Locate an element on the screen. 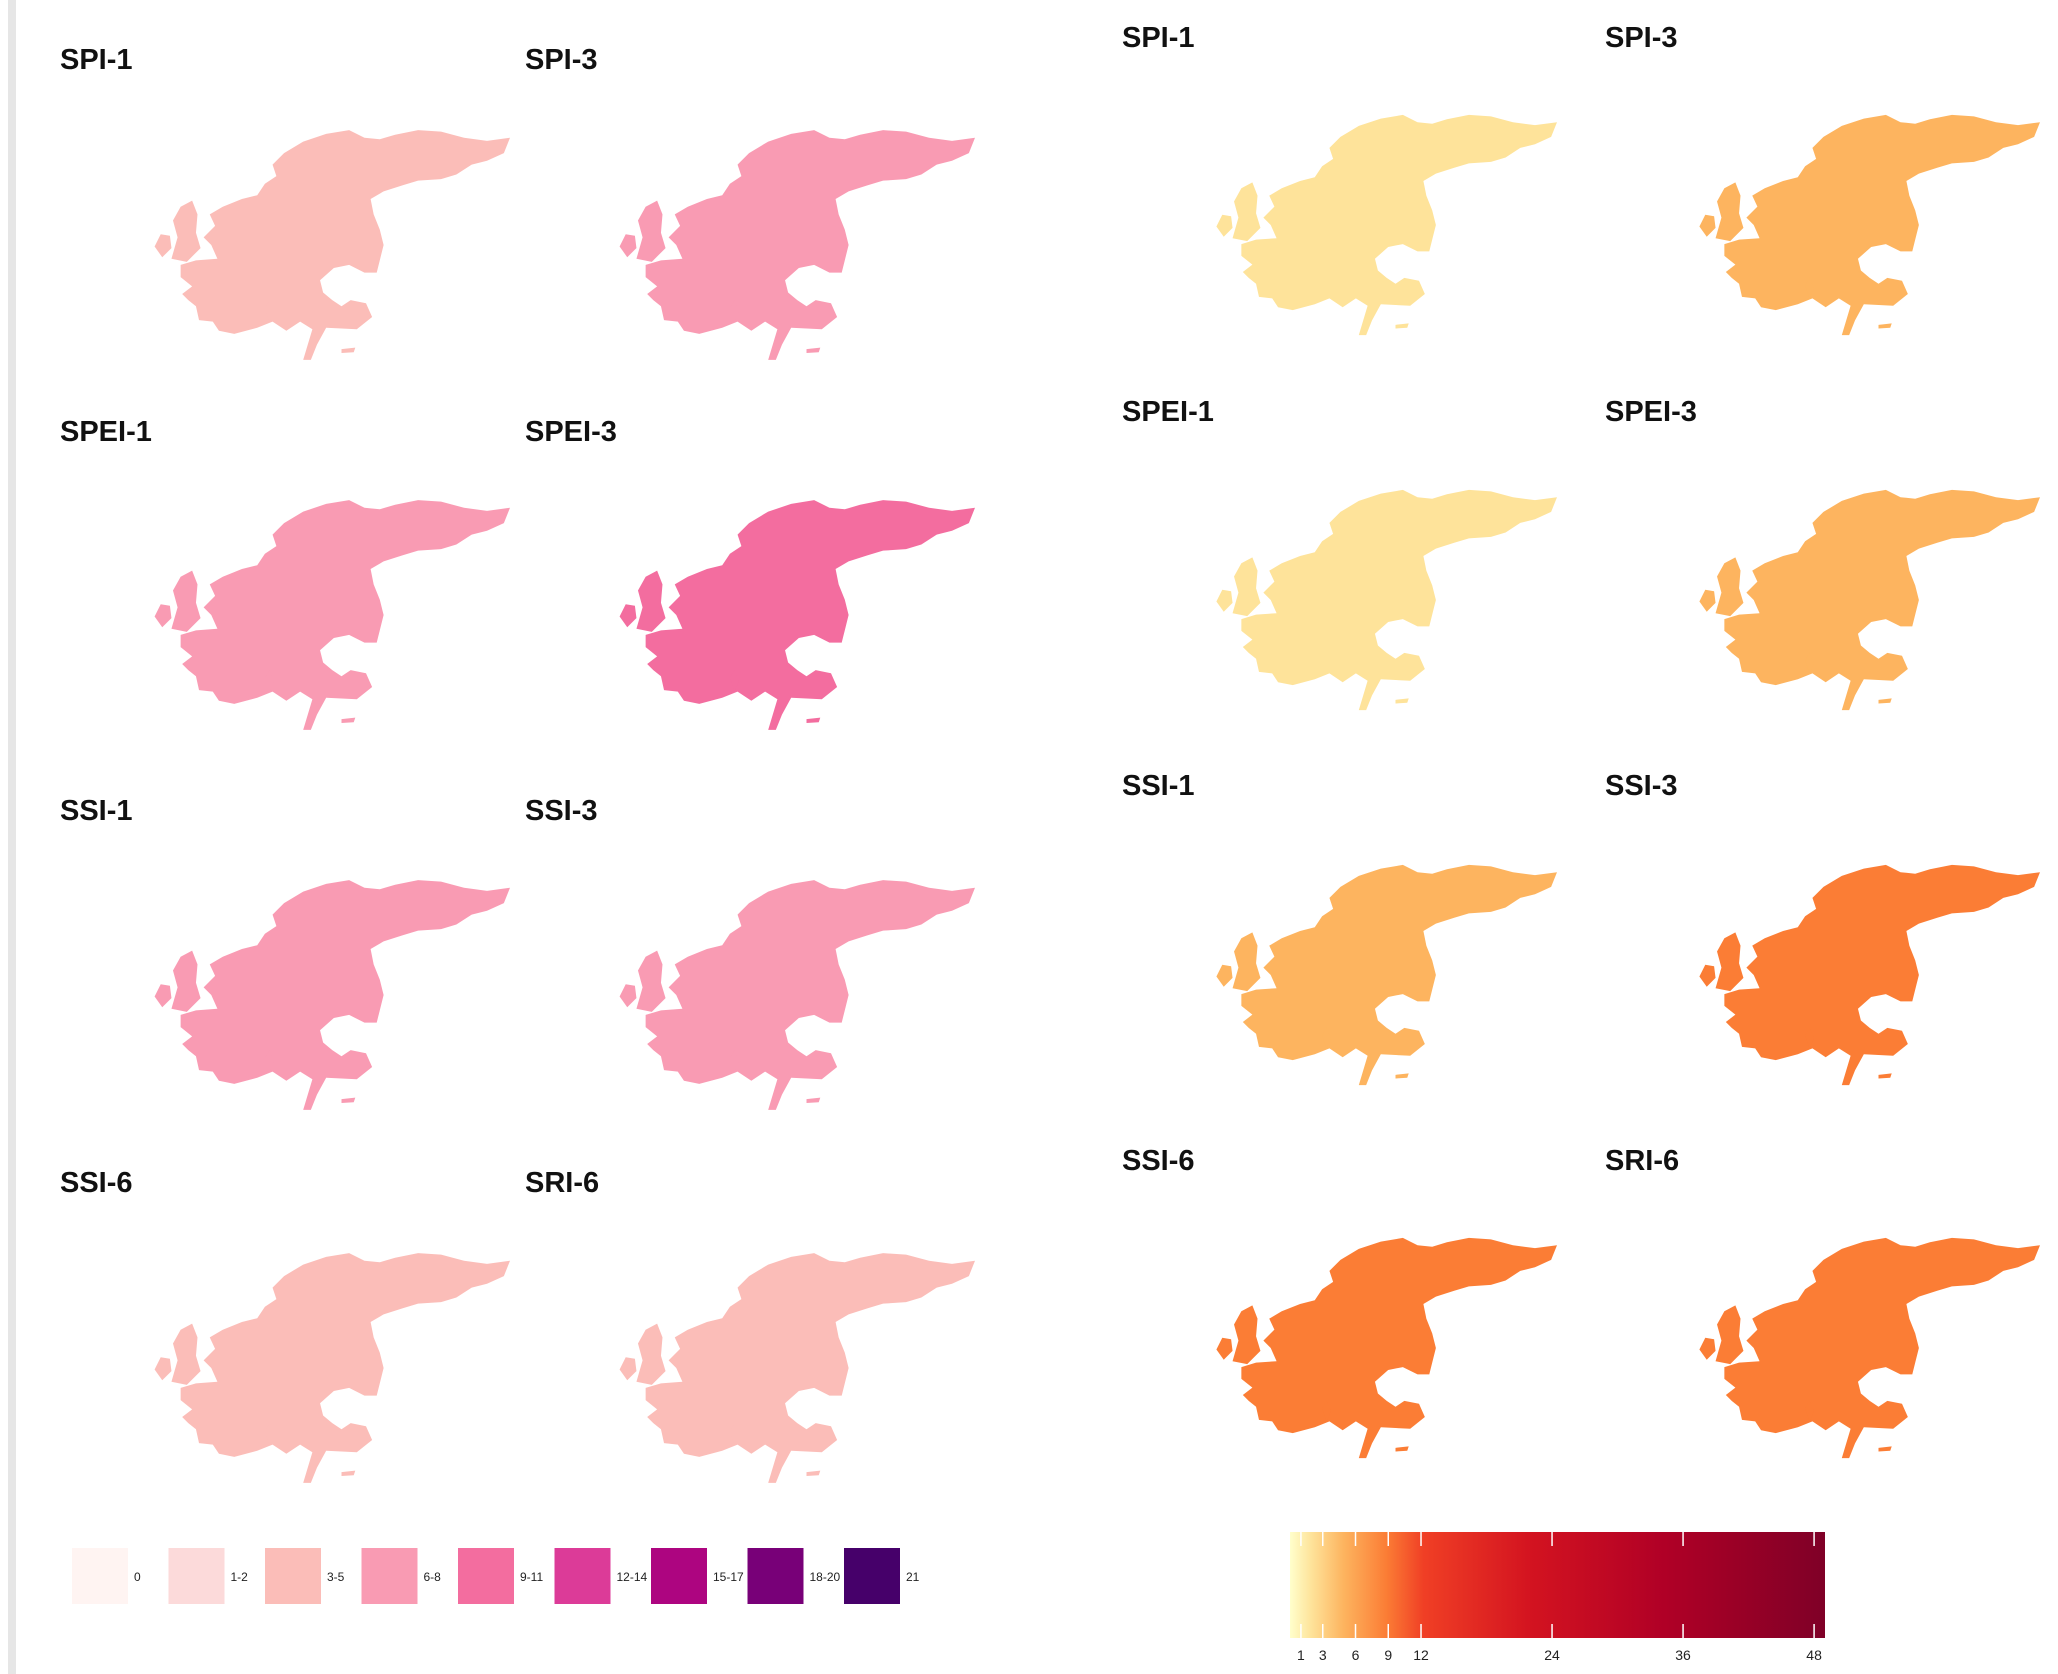  legend-label-8: 21 is located at coordinates (913, 1577).